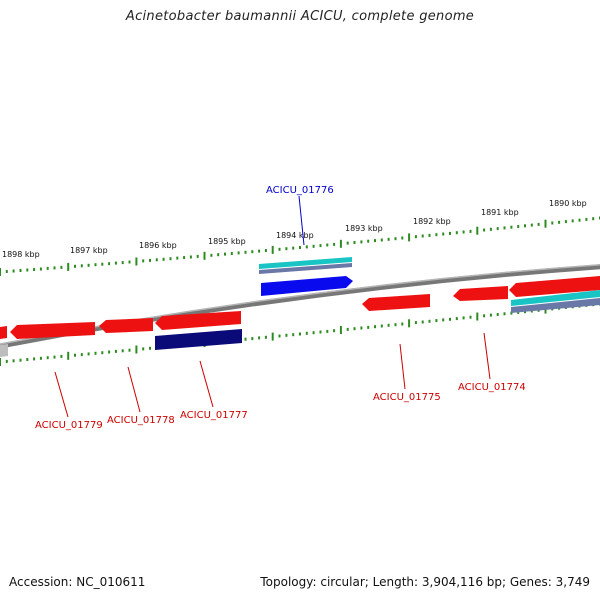 Image resolution: width=600 pixels, height=600 pixels. I want to click on gene-label-ACICU_01774: ACICU_01774, so click(492, 387).